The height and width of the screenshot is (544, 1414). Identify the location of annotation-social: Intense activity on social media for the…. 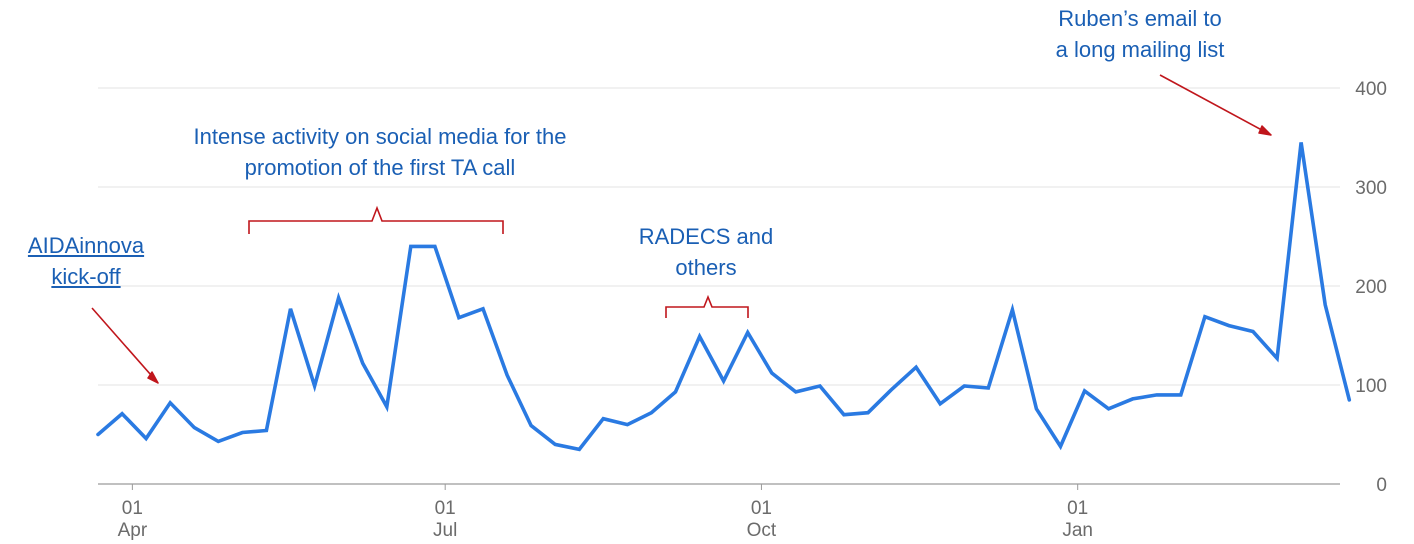
(380, 152).